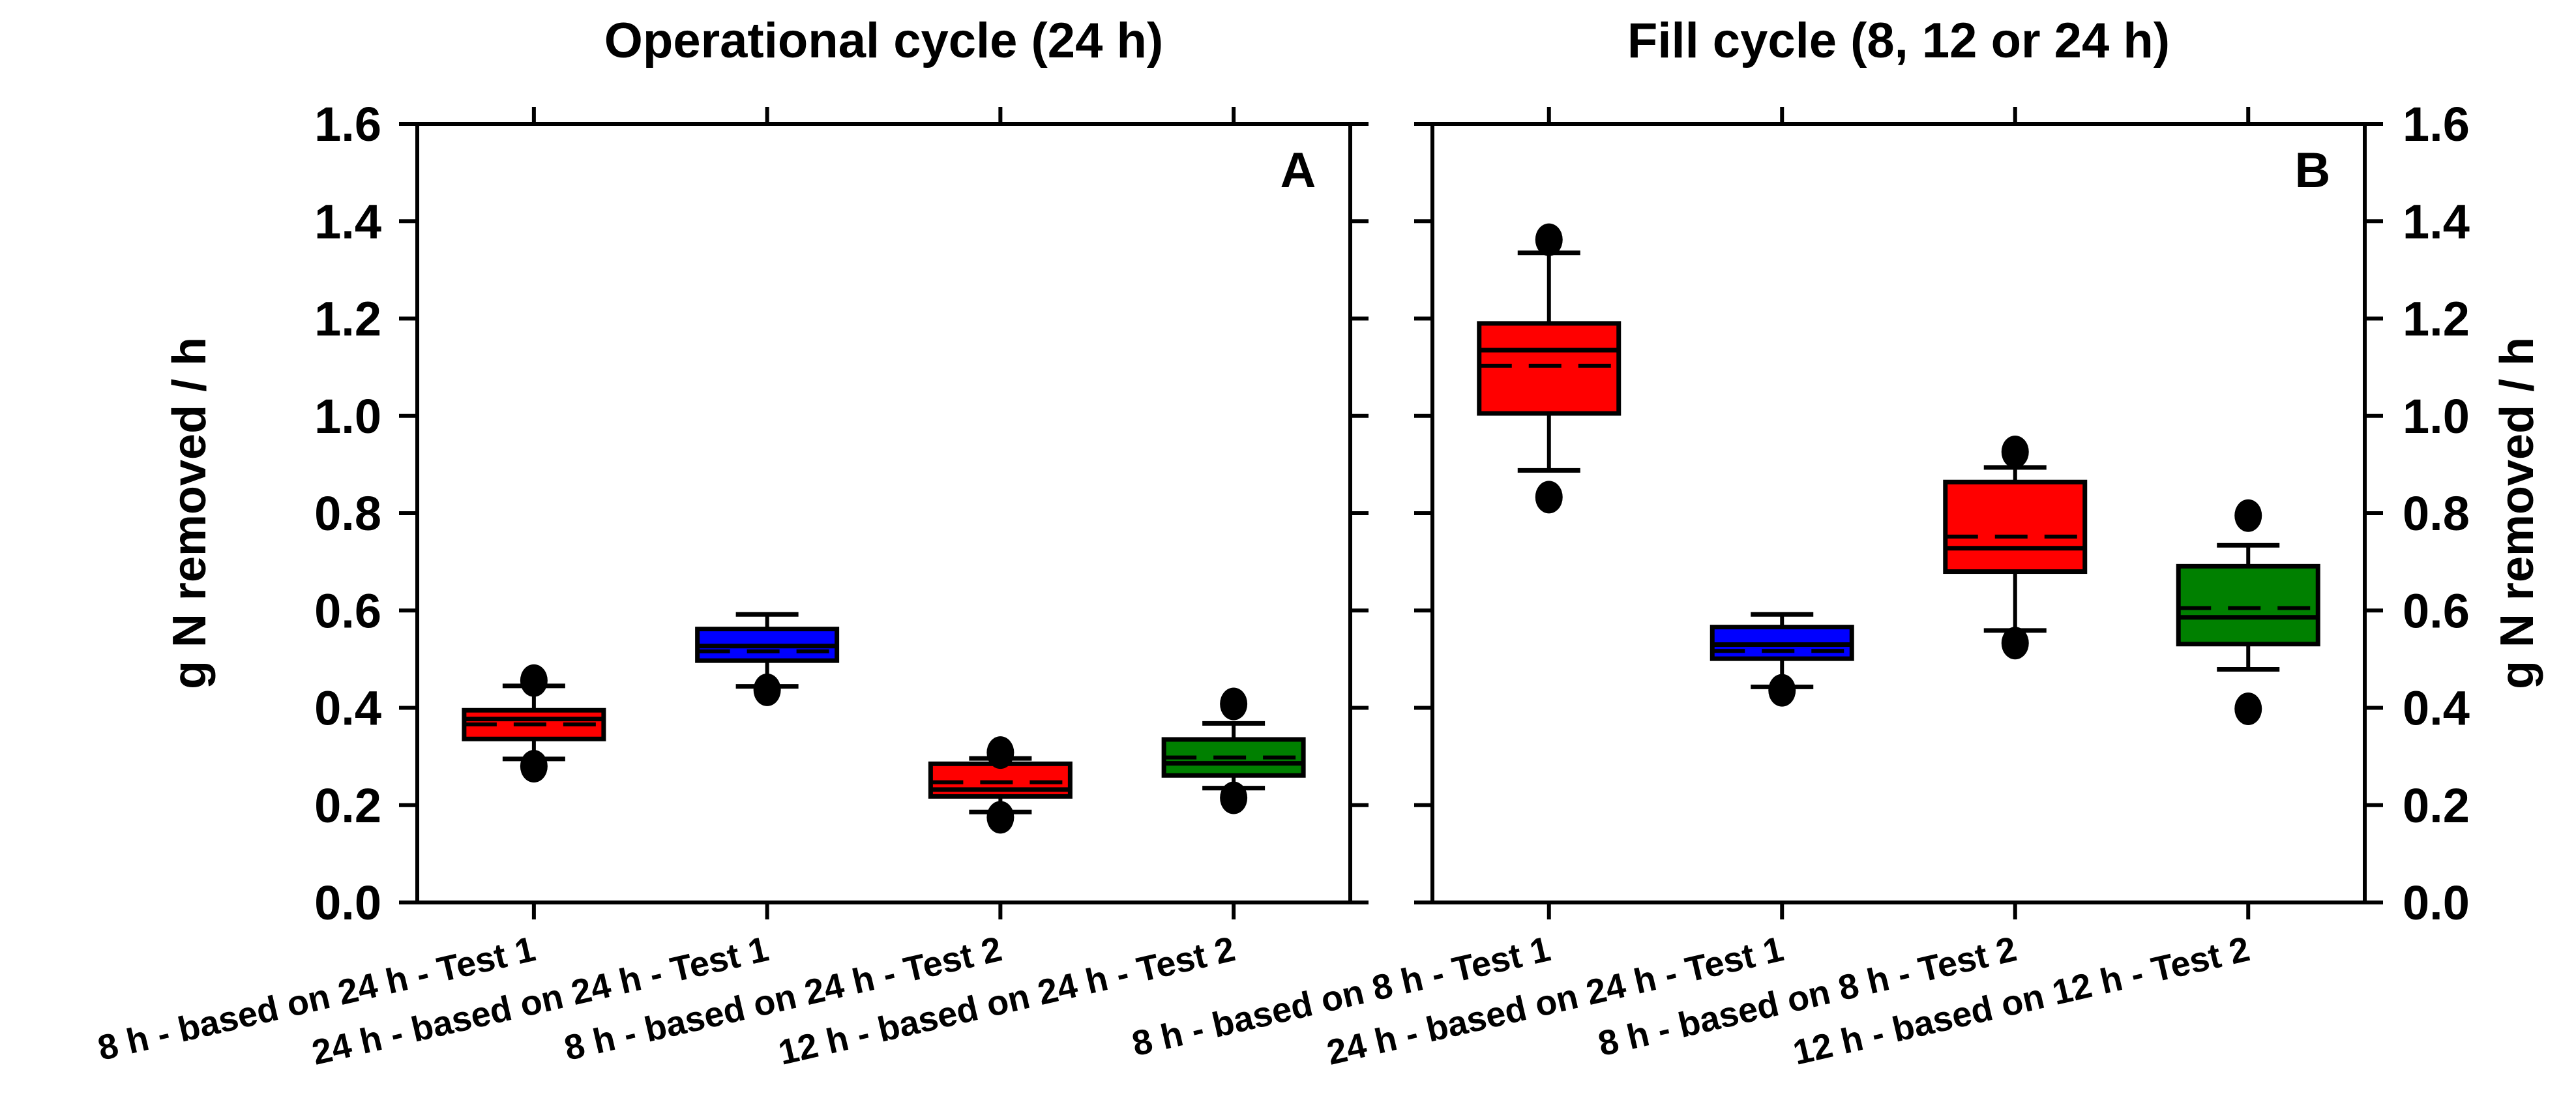 The image size is (2576, 1117). What do you see at coordinates (2517, 513) in the screenshot?
I see `y-axis-title-right: g N removed / h` at bounding box center [2517, 513].